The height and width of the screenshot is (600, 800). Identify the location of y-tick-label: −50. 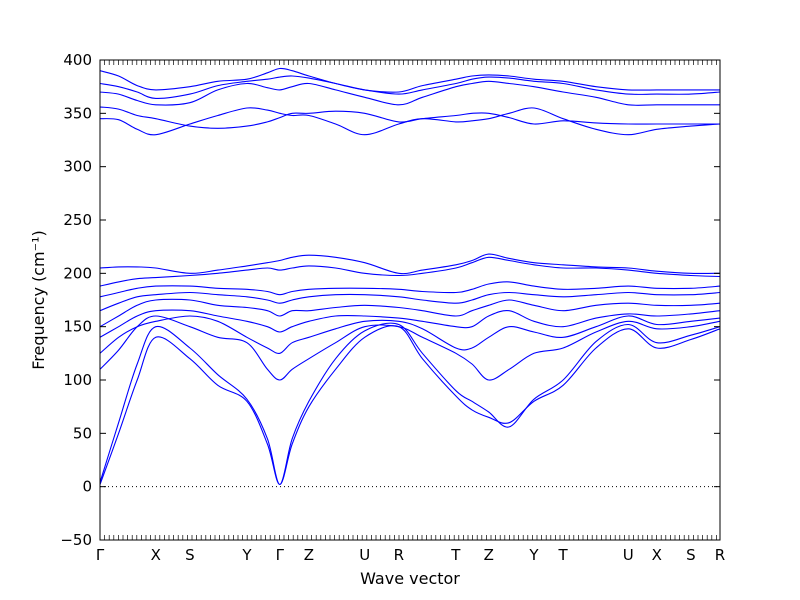
(76, 540).